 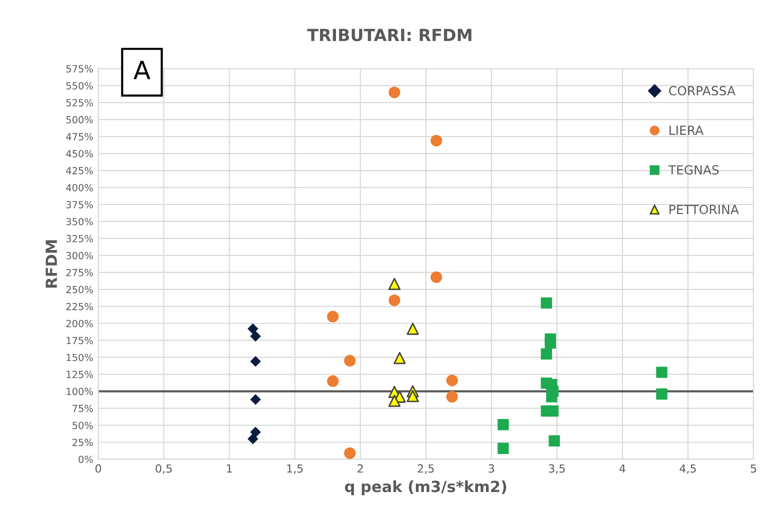 I want to click on x-tick-label: 0, so click(x=98, y=468).